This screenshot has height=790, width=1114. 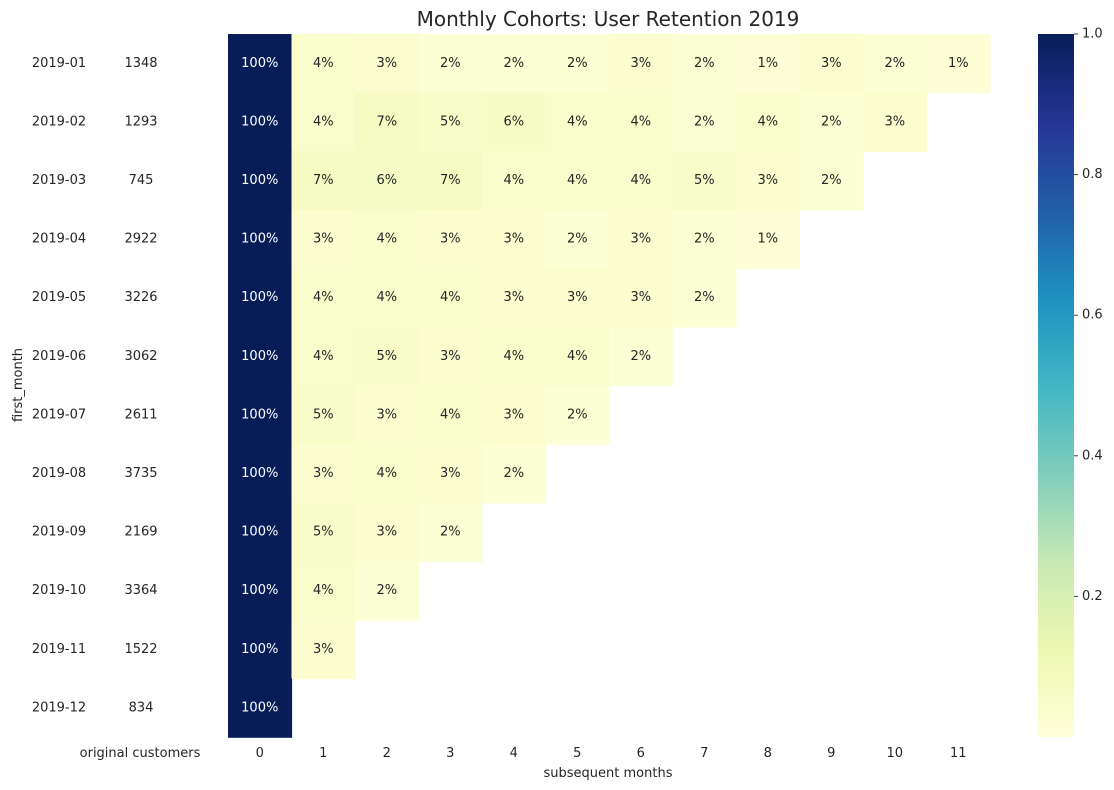 I want to click on column-label: 0, so click(x=260, y=753).